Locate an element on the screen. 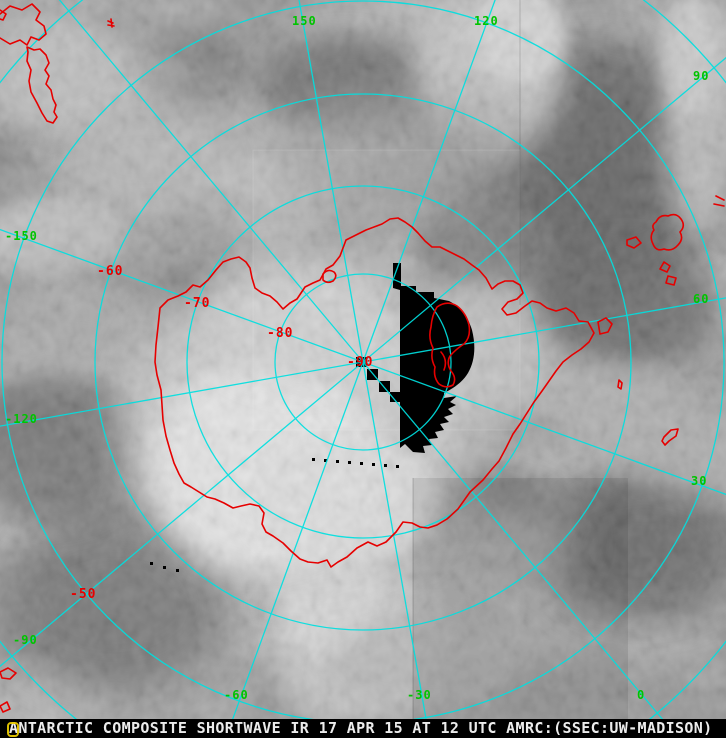  lon-label: 90 is located at coordinates (701, 76).